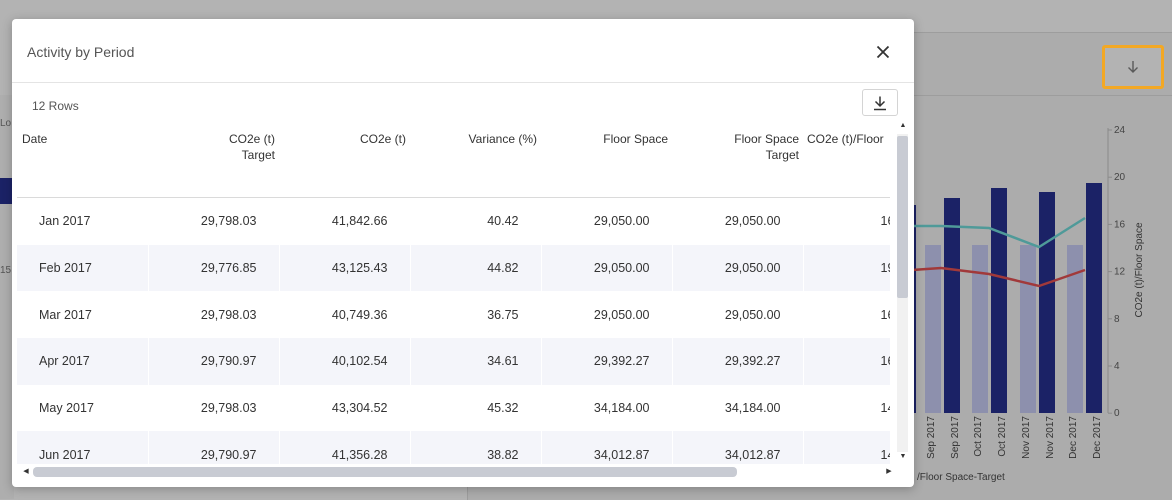  Describe the element at coordinates (476, 221) in the screenshot. I see `table-cell: 40.42` at that location.